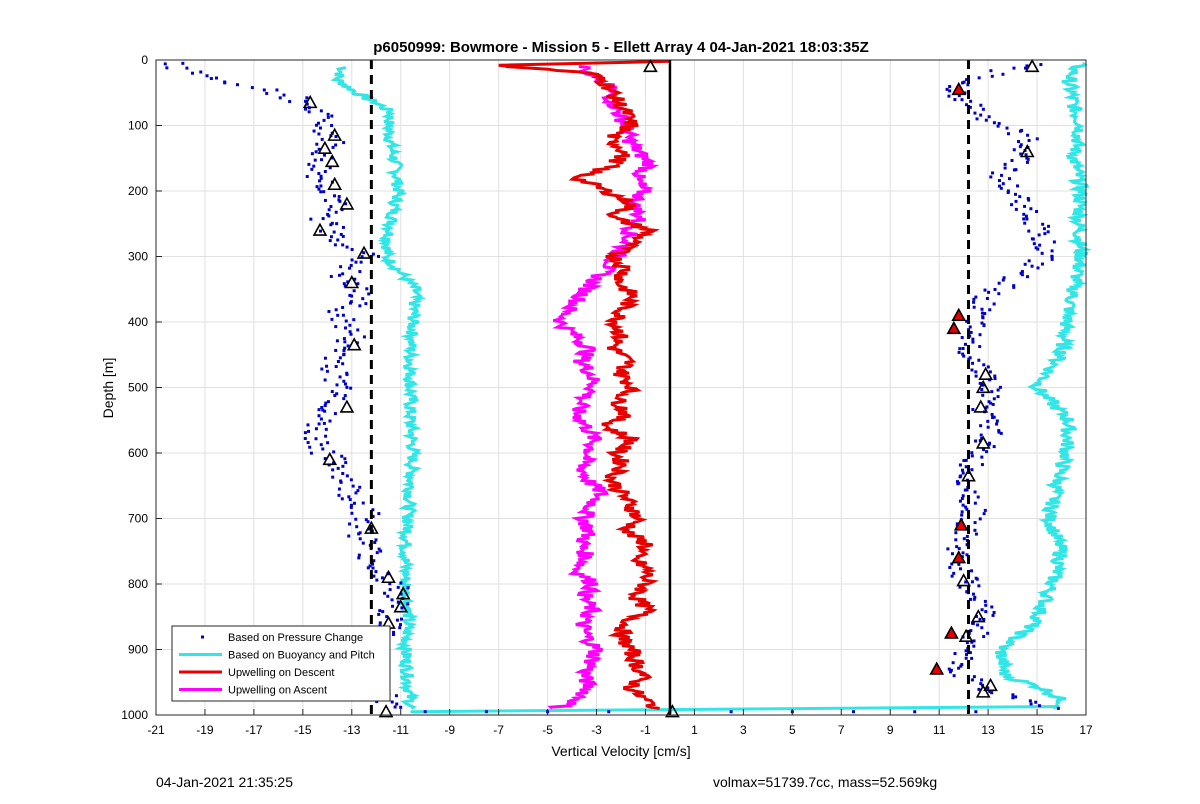  What do you see at coordinates (138, 388) in the screenshot?
I see `y-tick-label: 500` at bounding box center [138, 388].